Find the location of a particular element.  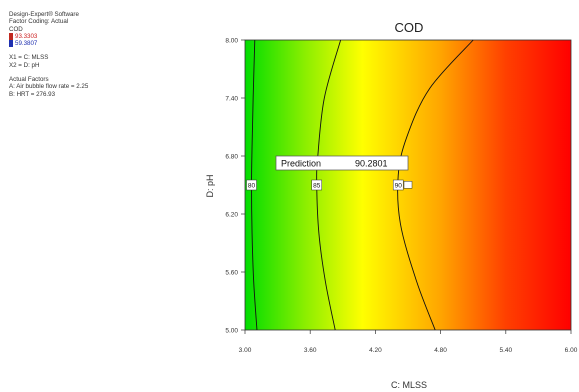

contour-label-85: 85 is located at coordinates (317, 186).